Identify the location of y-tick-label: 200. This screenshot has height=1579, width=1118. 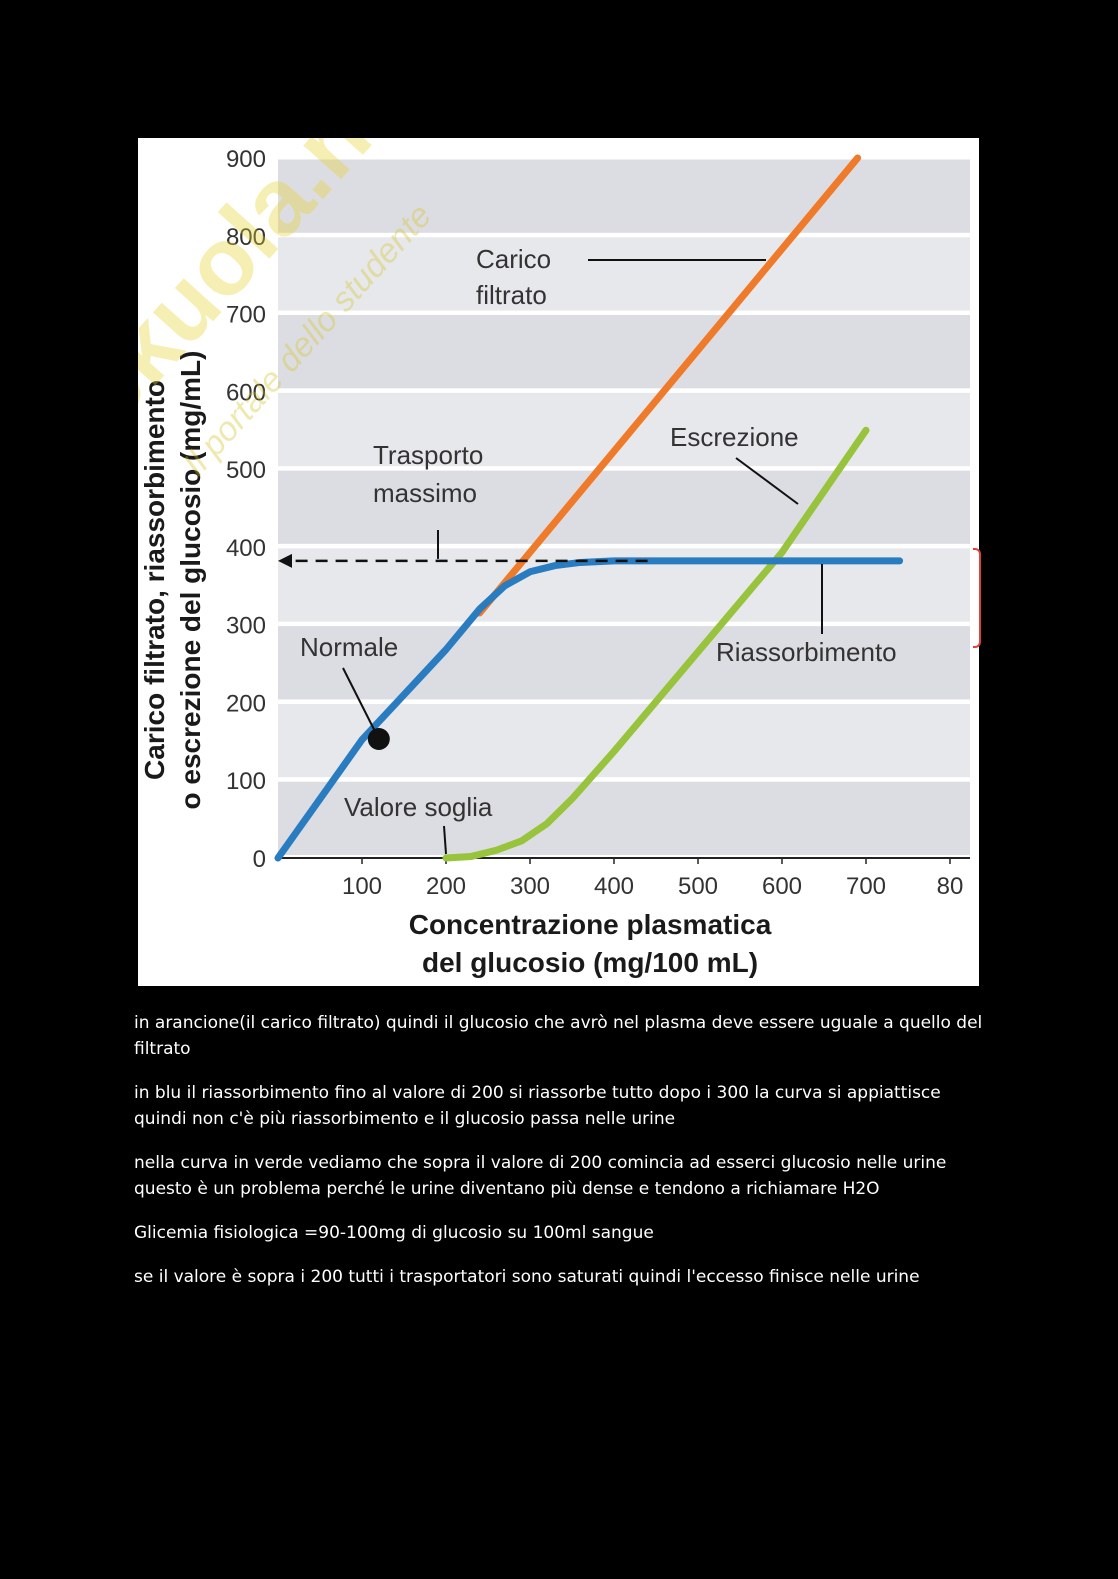
(246, 703).